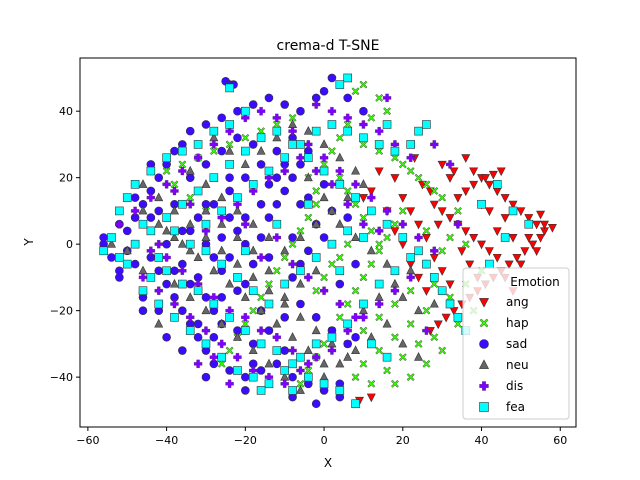 The width and height of the screenshot is (640, 480). Describe the element at coordinates (517, 365) in the screenshot. I see `legend-label-neu: neu` at that location.